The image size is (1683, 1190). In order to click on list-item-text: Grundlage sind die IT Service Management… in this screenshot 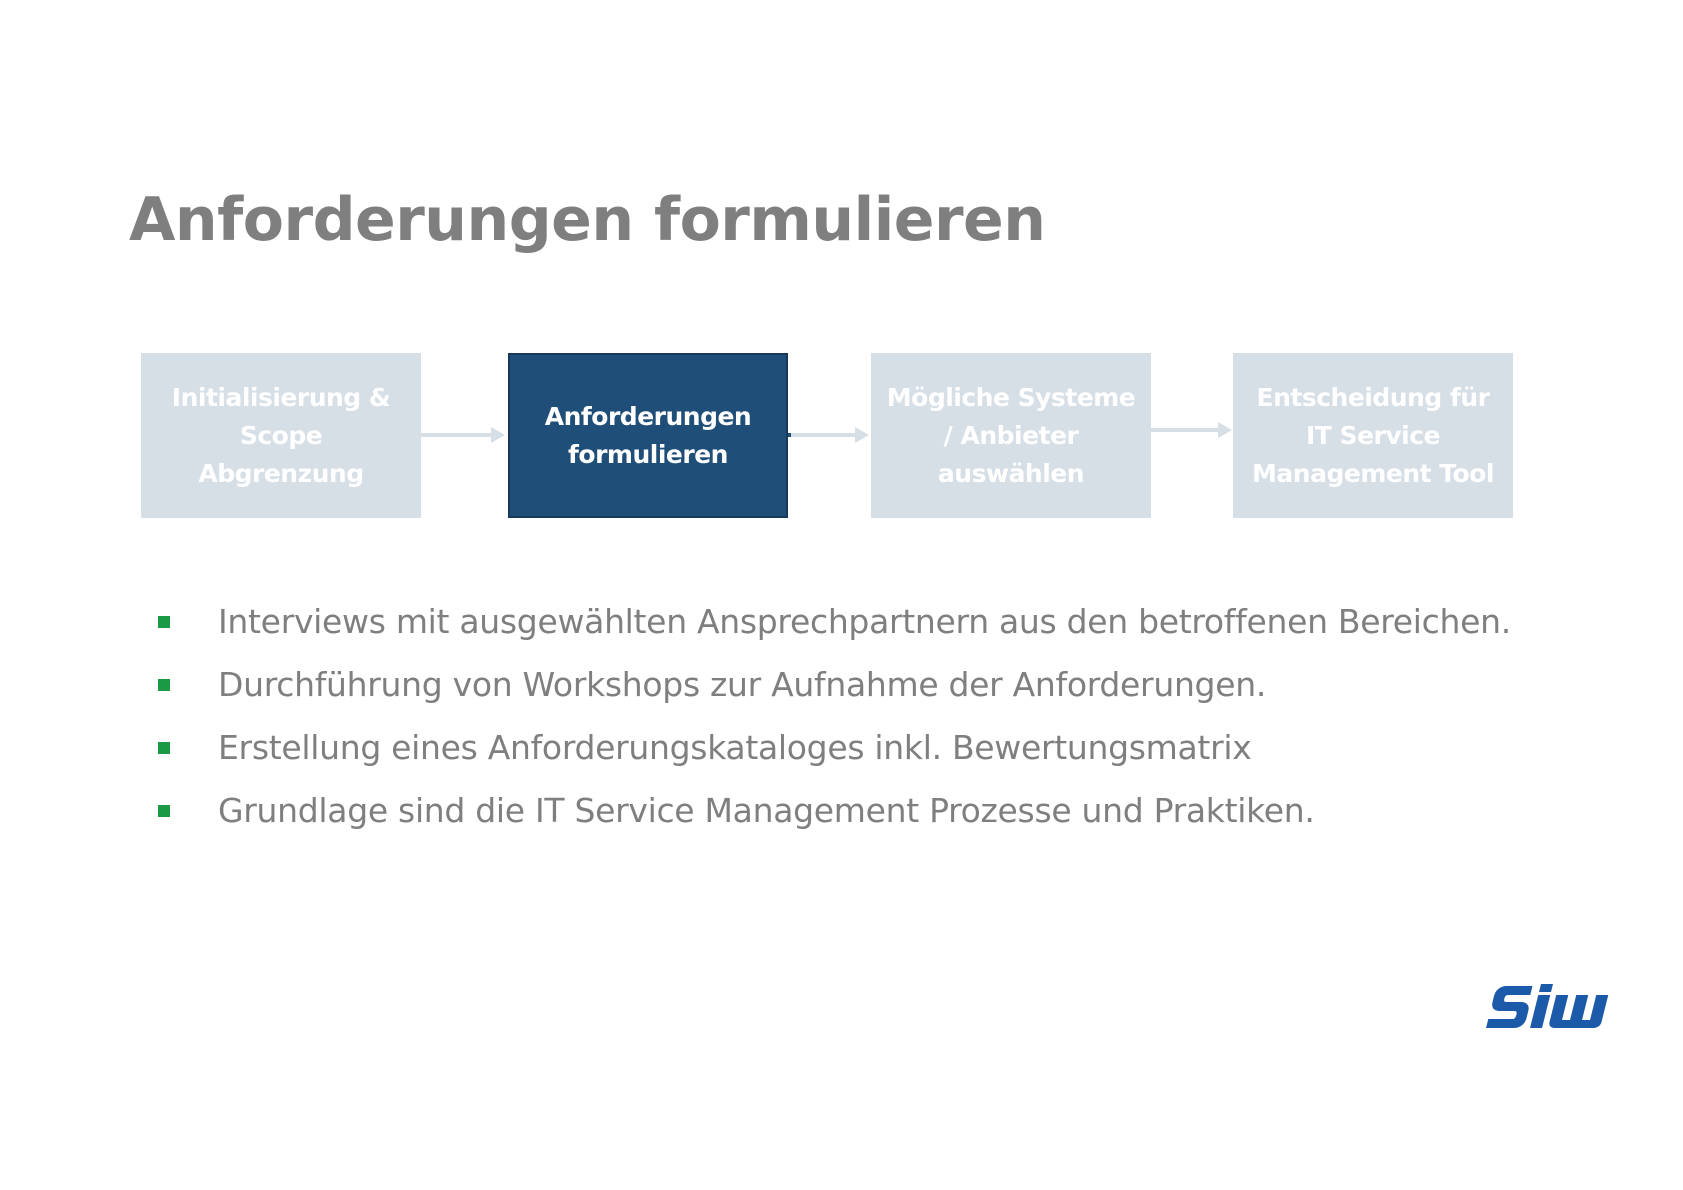, I will do `click(766, 810)`.